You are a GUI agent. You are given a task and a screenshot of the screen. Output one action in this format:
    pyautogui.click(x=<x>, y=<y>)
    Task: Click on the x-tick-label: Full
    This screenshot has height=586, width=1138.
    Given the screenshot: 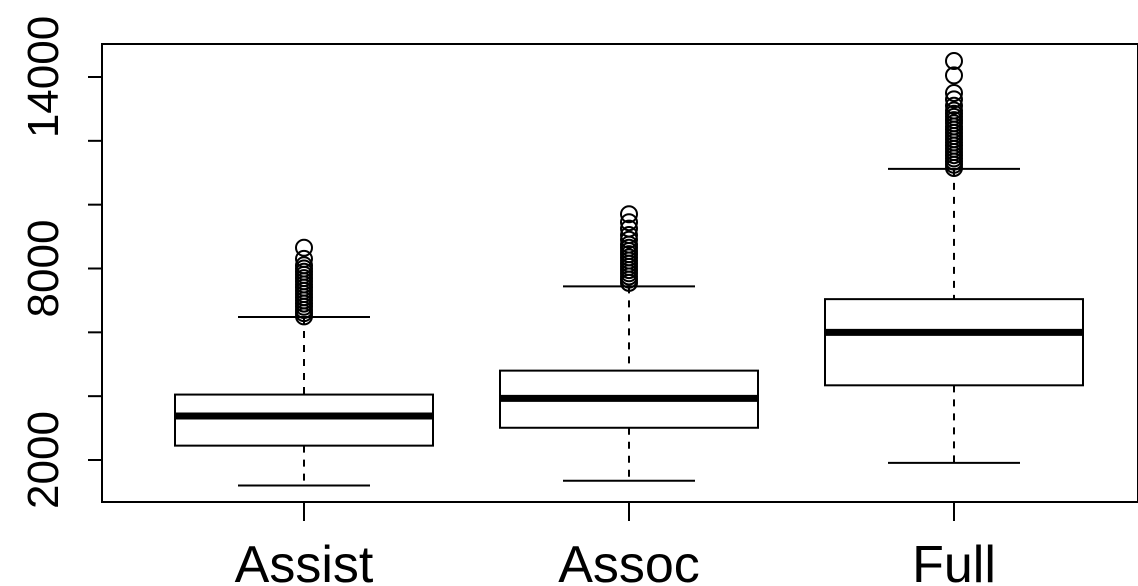 What is the action you would take?
    pyautogui.click(x=954, y=561)
    